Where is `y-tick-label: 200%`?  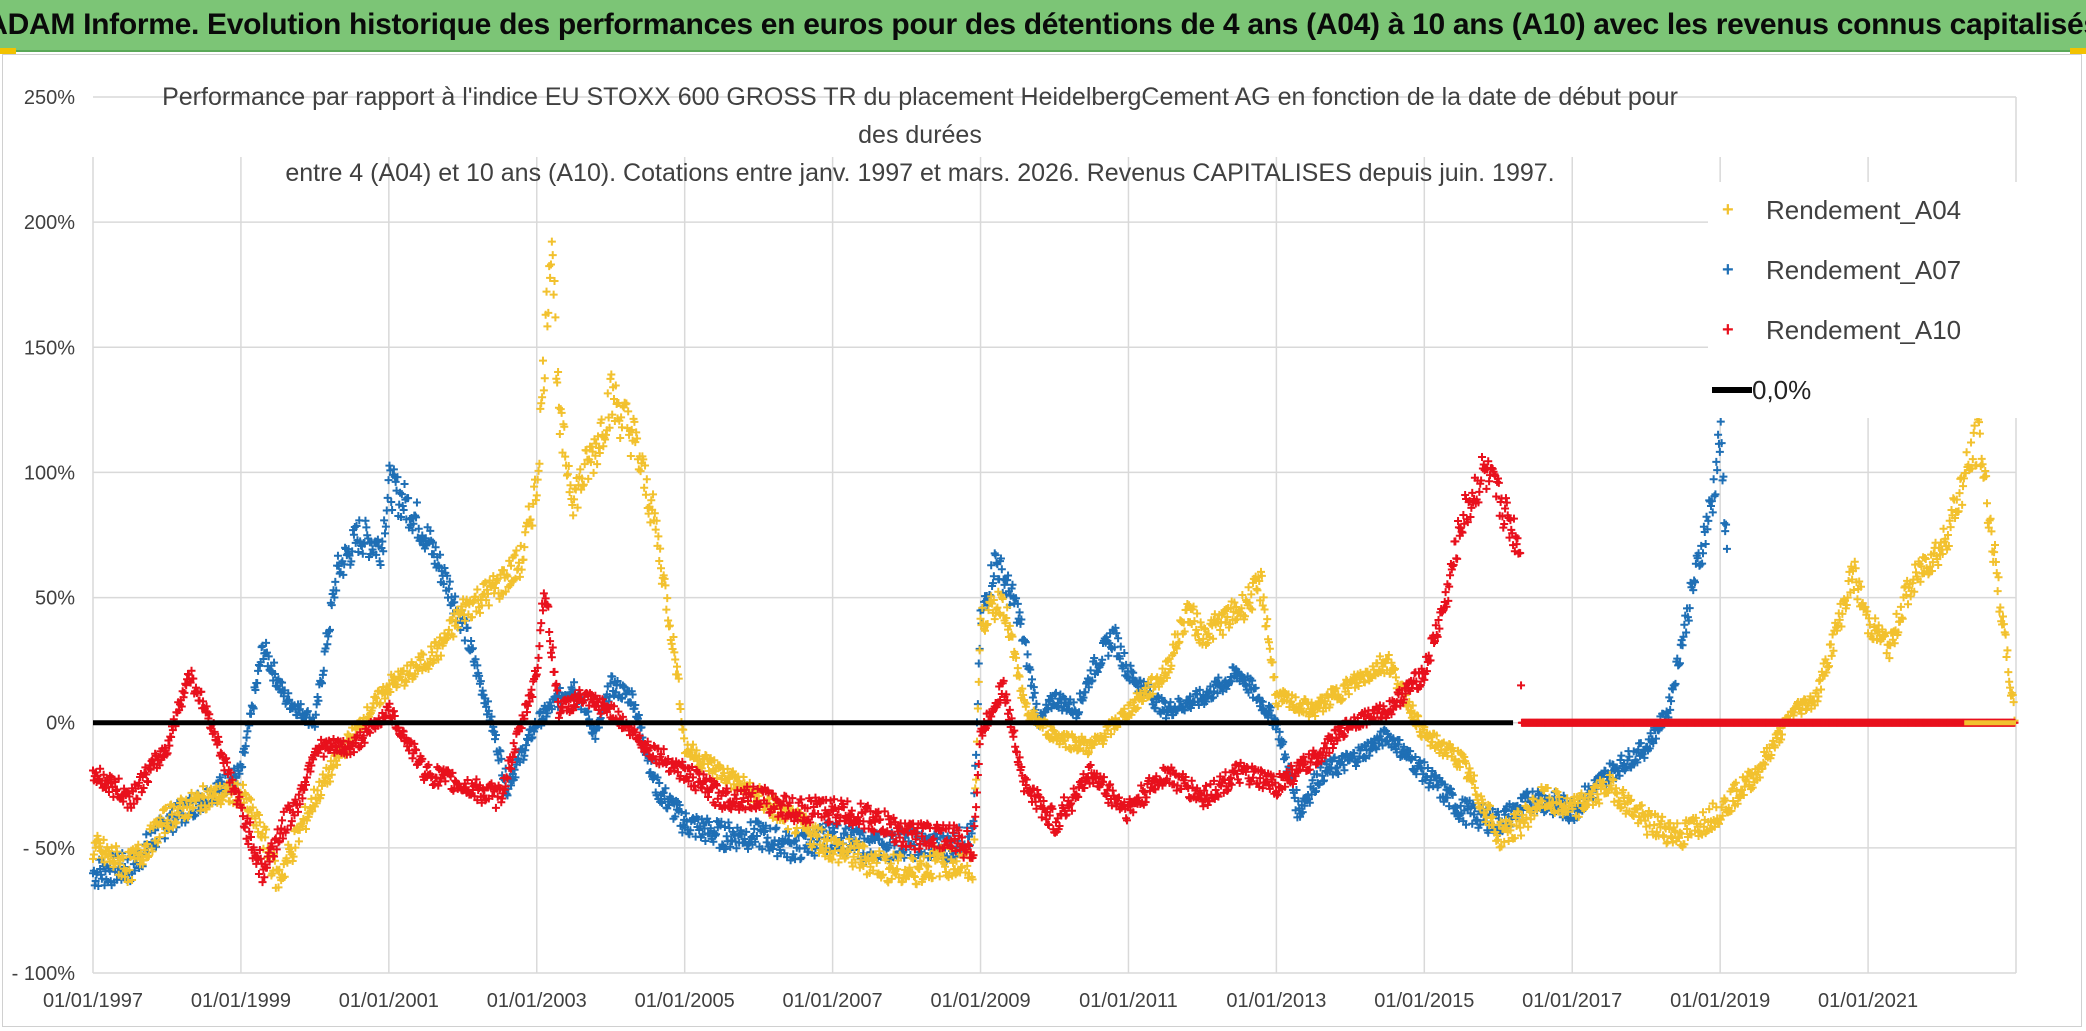 y-tick-label: 200% is located at coordinates (49, 223).